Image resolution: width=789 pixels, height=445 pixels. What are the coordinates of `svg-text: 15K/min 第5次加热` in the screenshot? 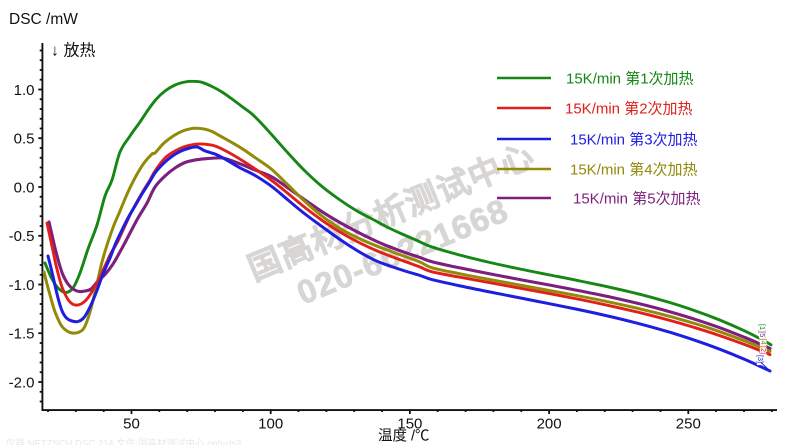 It's located at (637, 199).